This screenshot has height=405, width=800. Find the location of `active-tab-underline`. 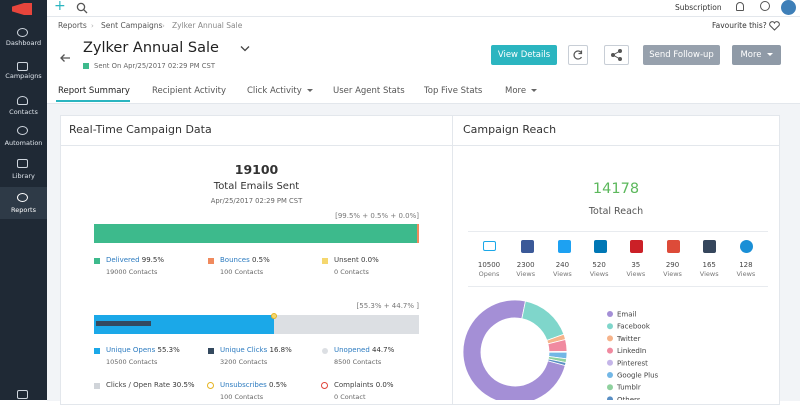

active-tab-underline is located at coordinates (93, 101).